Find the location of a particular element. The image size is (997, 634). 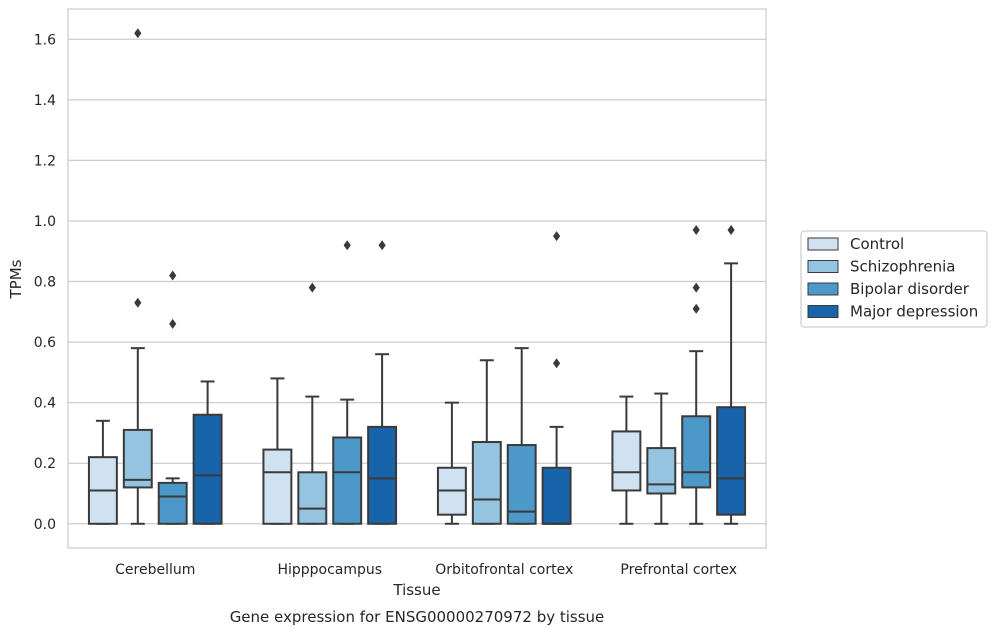

y-tick-label: 0.8 is located at coordinates (45, 283).